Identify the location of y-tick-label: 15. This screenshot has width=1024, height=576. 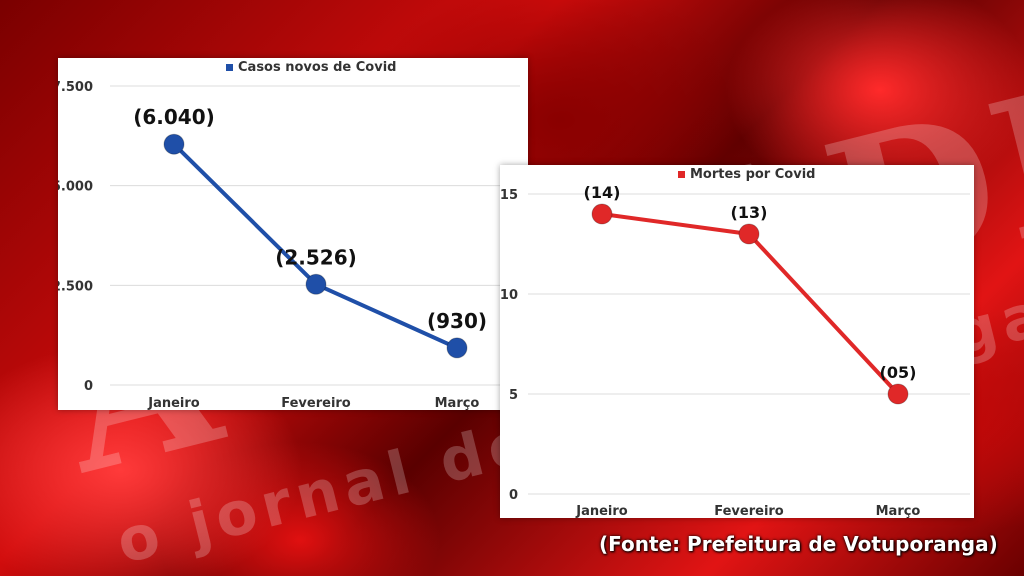
(509, 195).